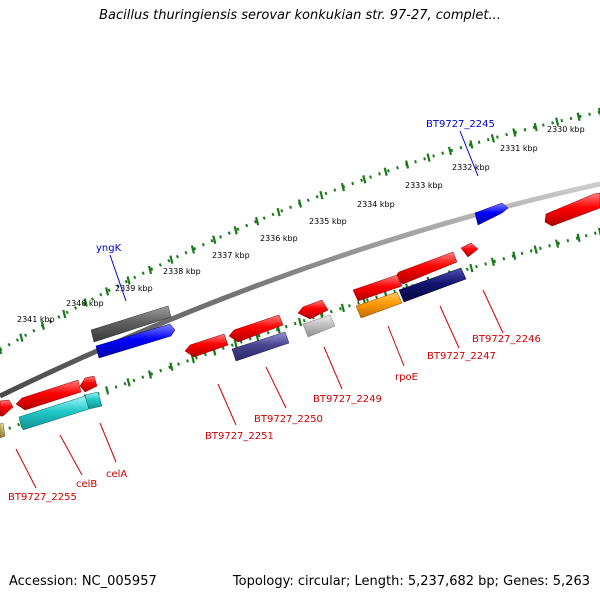 Image resolution: width=600 pixels, height=605 pixels. Describe the element at coordinates (566, 129) in the screenshot. I see `ruler-label: 2330 kbp` at that location.